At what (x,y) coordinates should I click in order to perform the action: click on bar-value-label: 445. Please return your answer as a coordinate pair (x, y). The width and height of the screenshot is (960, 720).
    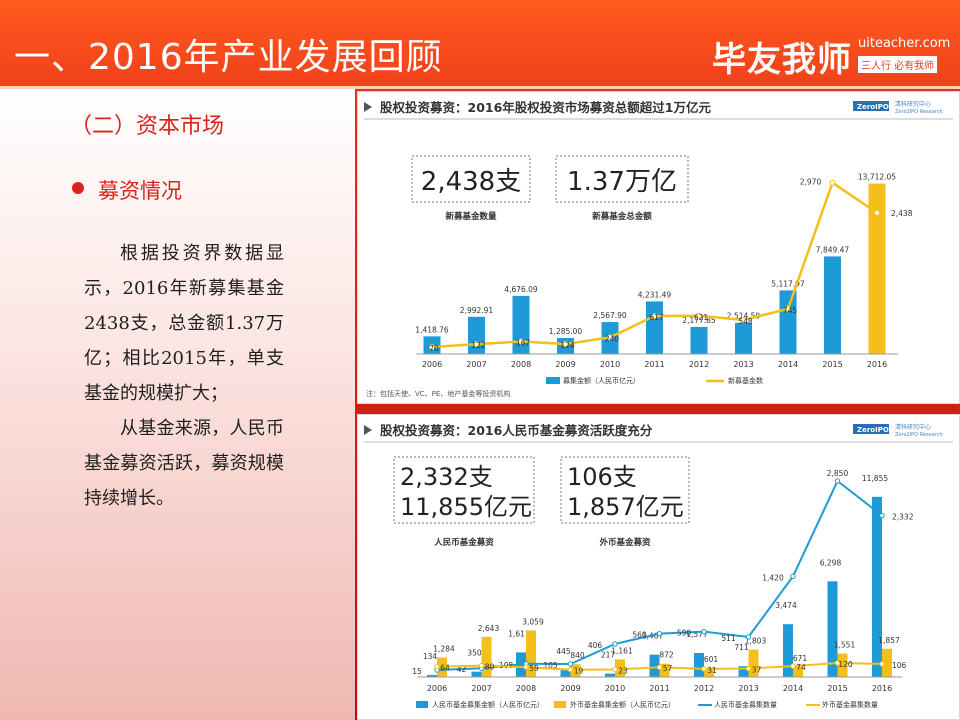
    Looking at the image, I should click on (563, 651).